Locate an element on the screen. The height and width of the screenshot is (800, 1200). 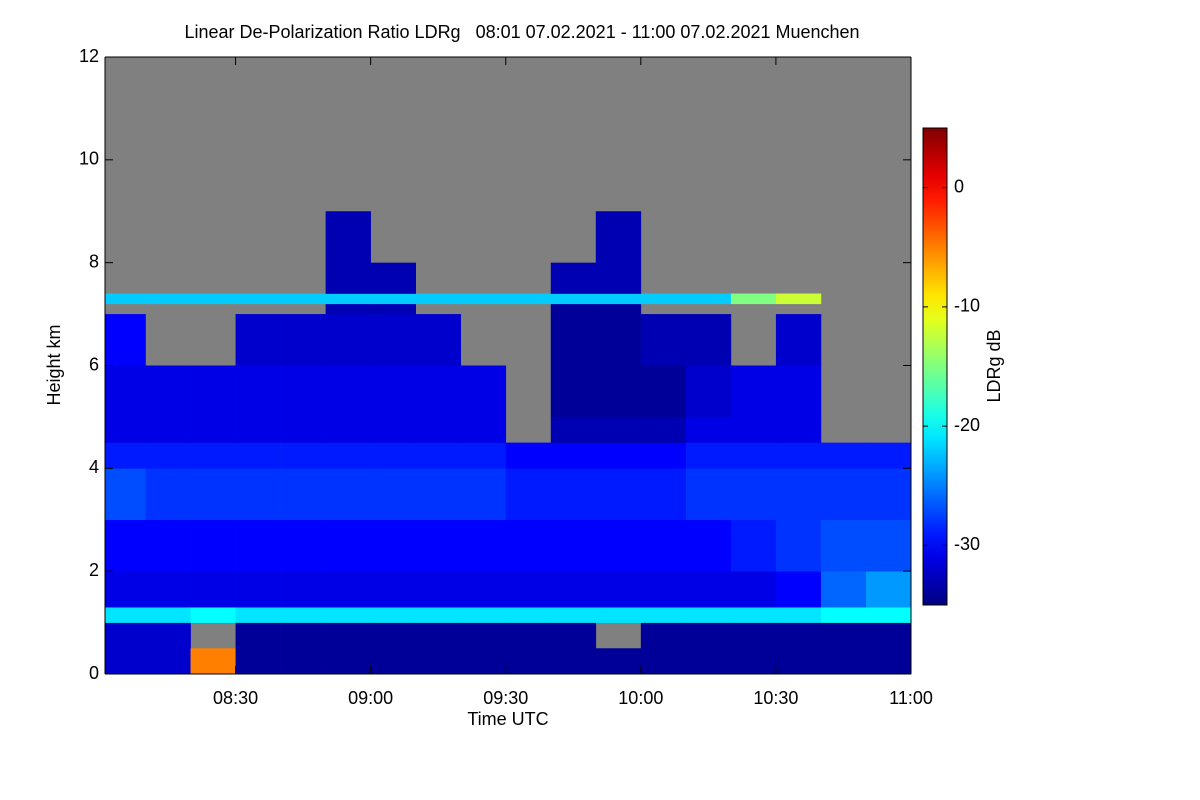
colorbar is located at coordinates (935, 366).